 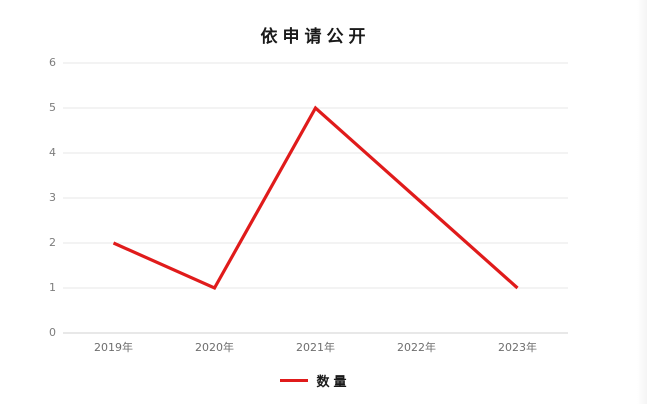 What do you see at coordinates (52, 152) in the screenshot?
I see `y-tick-label: 4` at bounding box center [52, 152].